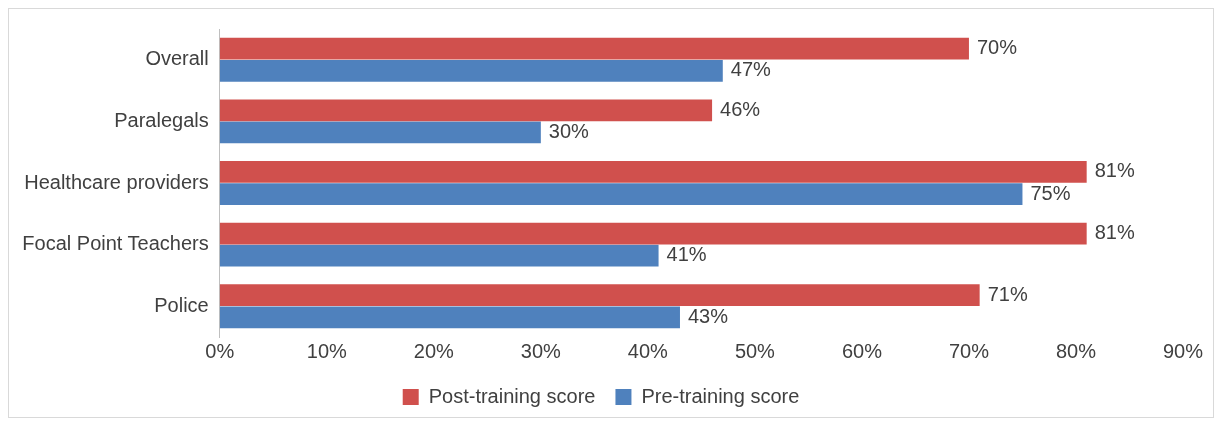 The image size is (1226, 430). Describe the element at coordinates (116, 181) in the screenshot. I see `y-tick-label: Healthcare providers` at that location.